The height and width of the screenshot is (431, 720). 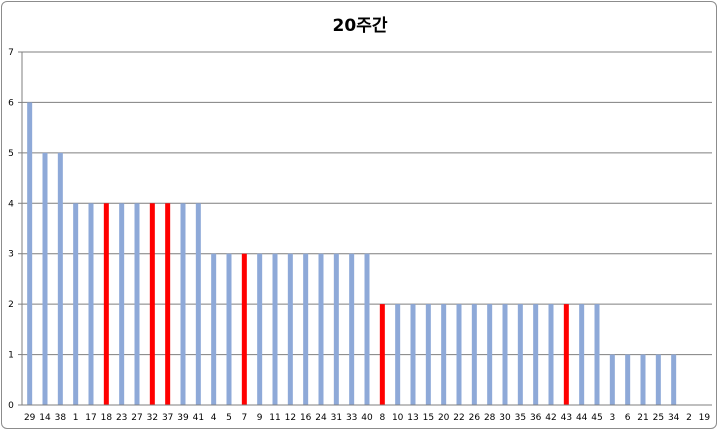 What do you see at coordinates (11, 154) in the screenshot?
I see `y-tick-label: 5` at bounding box center [11, 154].